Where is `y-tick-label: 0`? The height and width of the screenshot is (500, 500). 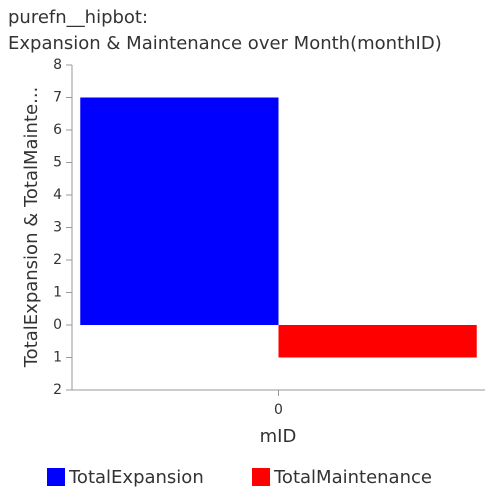
y-tick-label: 0 is located at coordinates (57, 325).